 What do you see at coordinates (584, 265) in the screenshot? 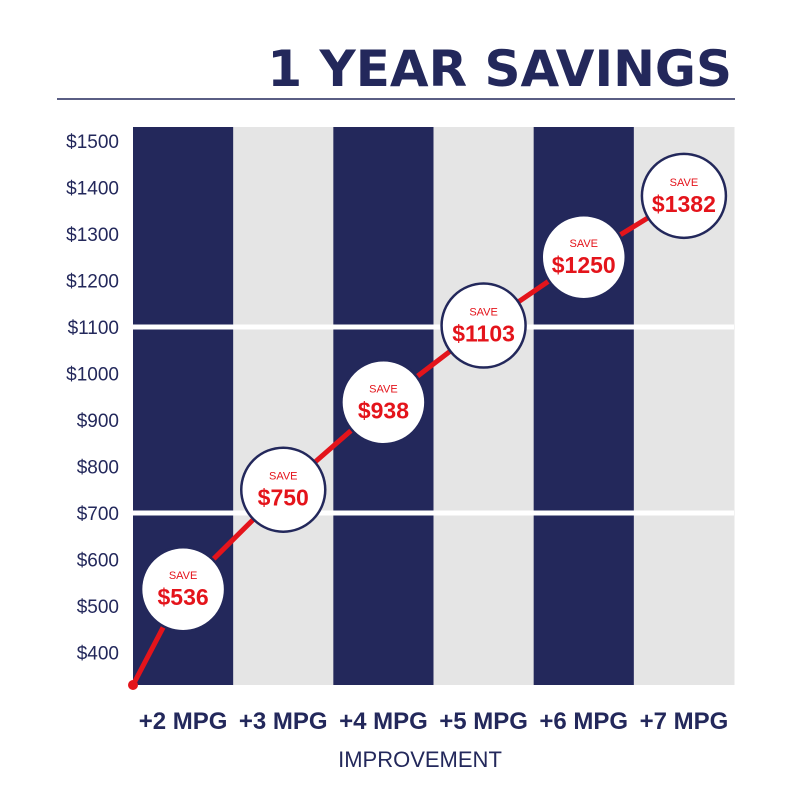
I see `data-label: $1250` at bounding box center [584, 265].